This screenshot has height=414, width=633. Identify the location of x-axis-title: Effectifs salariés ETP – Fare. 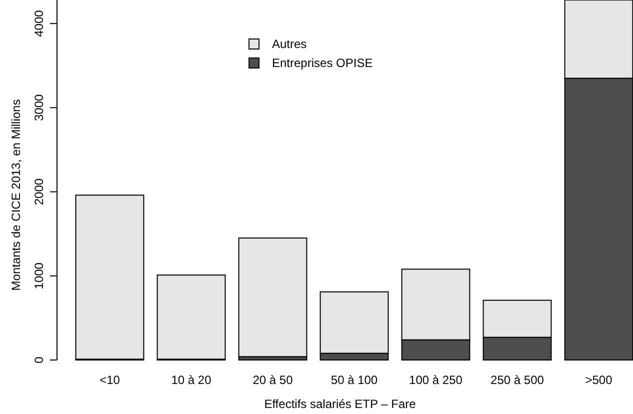
(340, 404).